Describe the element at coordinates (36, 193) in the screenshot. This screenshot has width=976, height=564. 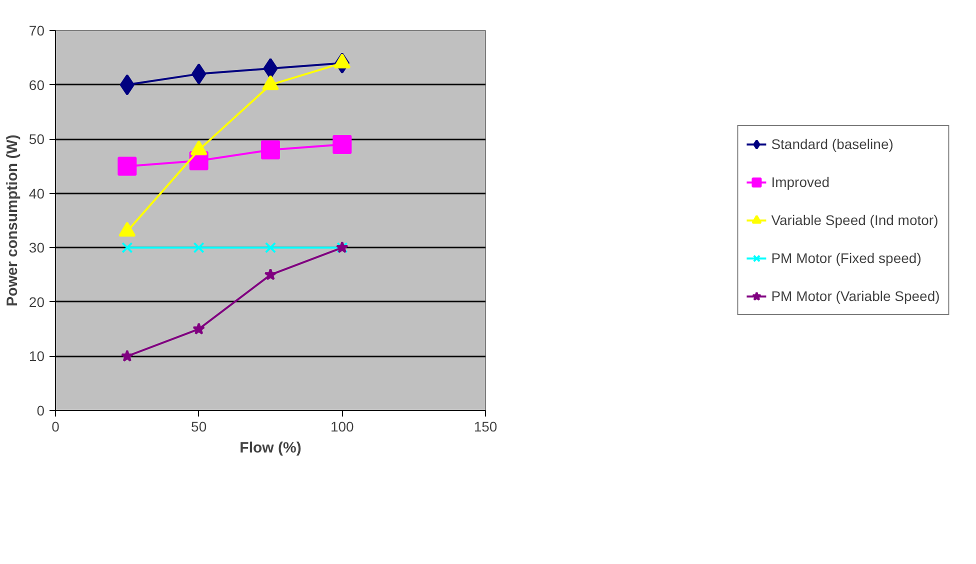
I see `y-tick-label: 40` at that location.